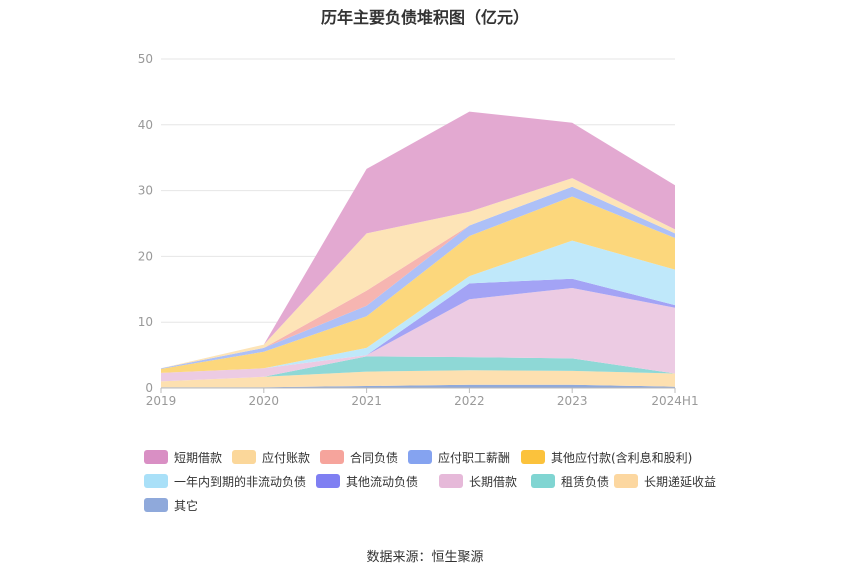  Describe the element at coordinates (145, 191) in the screenshot. I see `y-tick-label: 30` at that location.